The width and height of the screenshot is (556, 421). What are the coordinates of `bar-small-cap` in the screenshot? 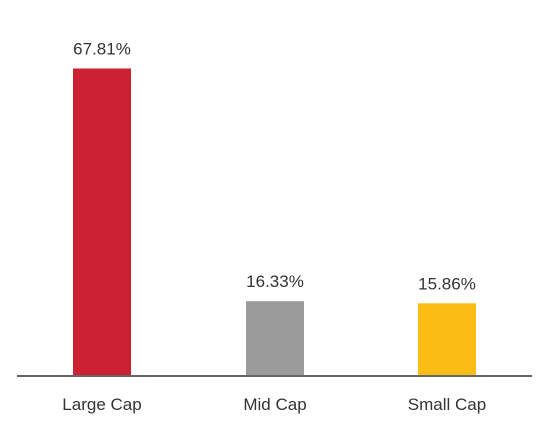 It's located at (447, 339).